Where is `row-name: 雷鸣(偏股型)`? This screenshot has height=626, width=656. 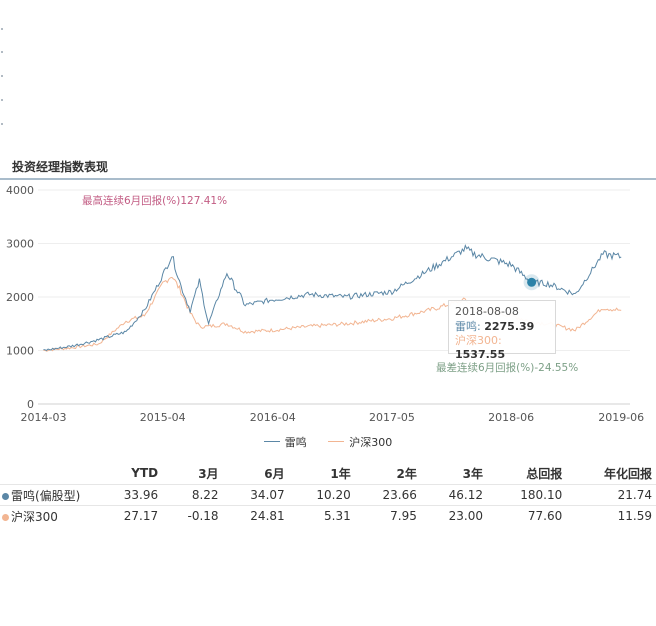
row-name: 雷鸣(偏股型) is located at coordinates (48, 495).